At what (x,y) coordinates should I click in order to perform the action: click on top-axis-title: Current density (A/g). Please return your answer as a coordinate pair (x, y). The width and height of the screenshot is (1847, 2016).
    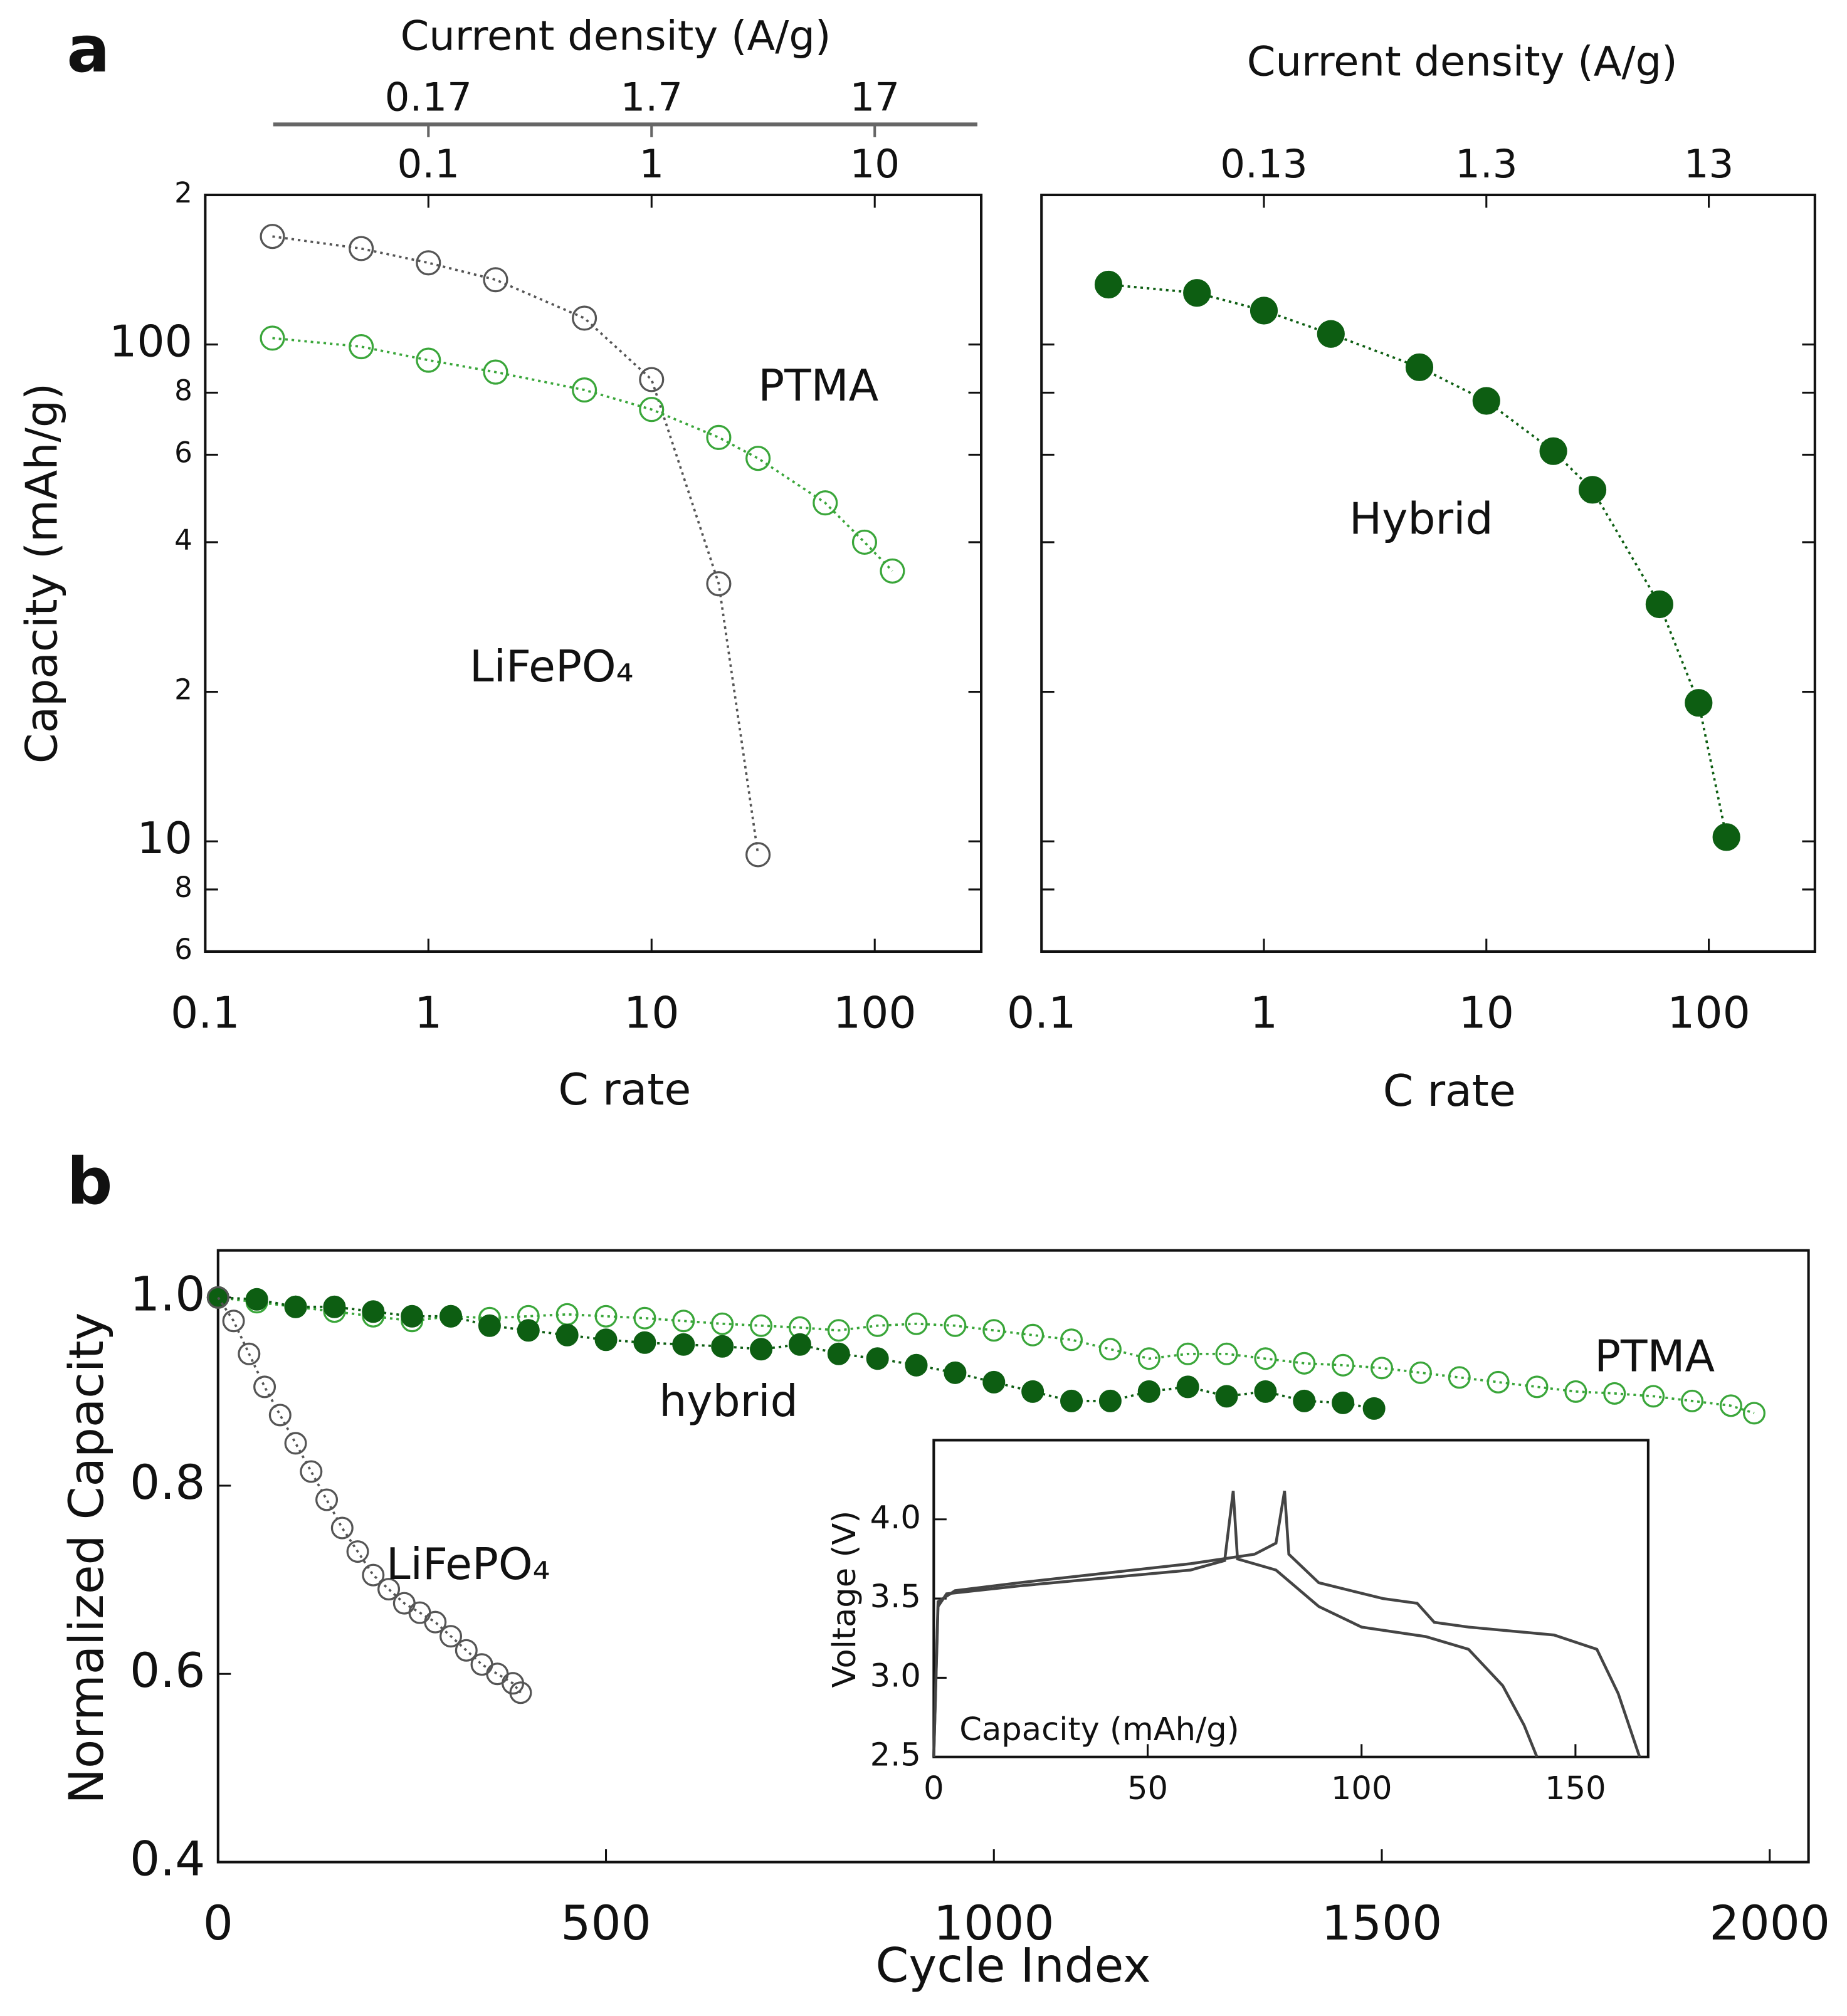
    Looking at the image, I should click on (616, 36).